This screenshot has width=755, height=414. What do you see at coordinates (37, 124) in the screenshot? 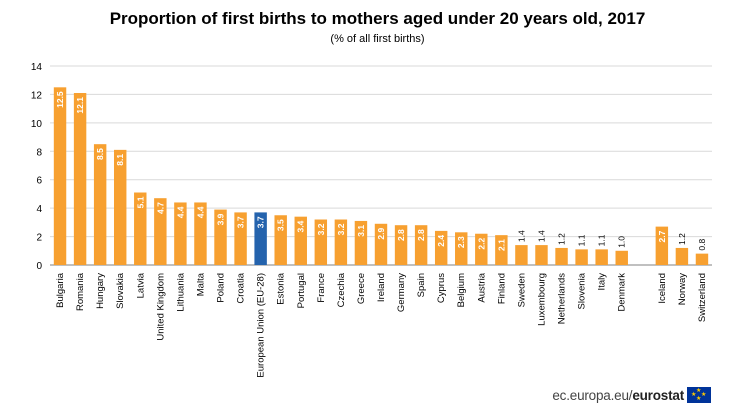
I see `y-tick-label: 10` at bounding box center [37, 124].